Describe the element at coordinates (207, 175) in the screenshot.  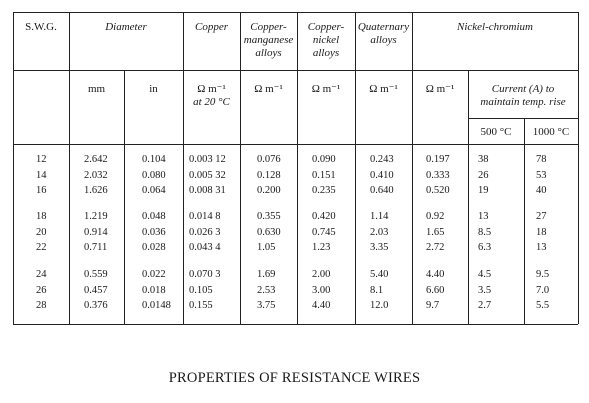
I see `cell-copper: 0.005 32` at that location.